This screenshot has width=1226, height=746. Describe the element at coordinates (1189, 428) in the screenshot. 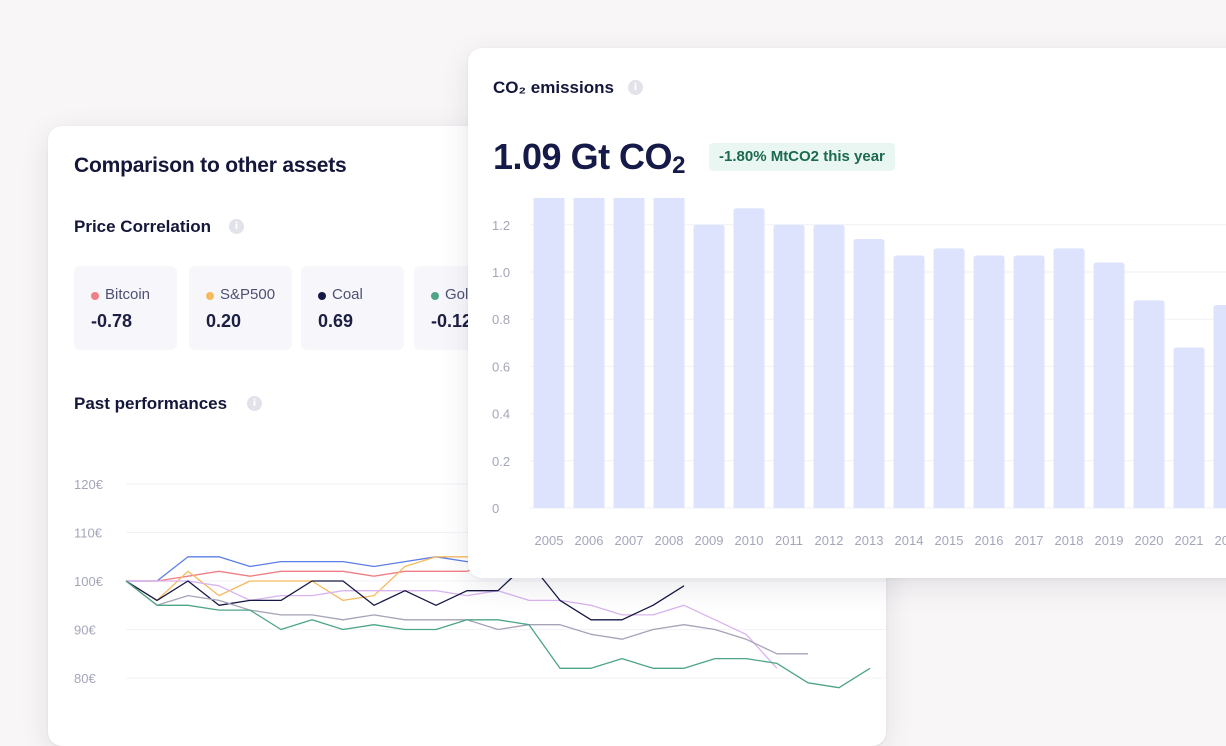

I see `bar-2021` at that location.